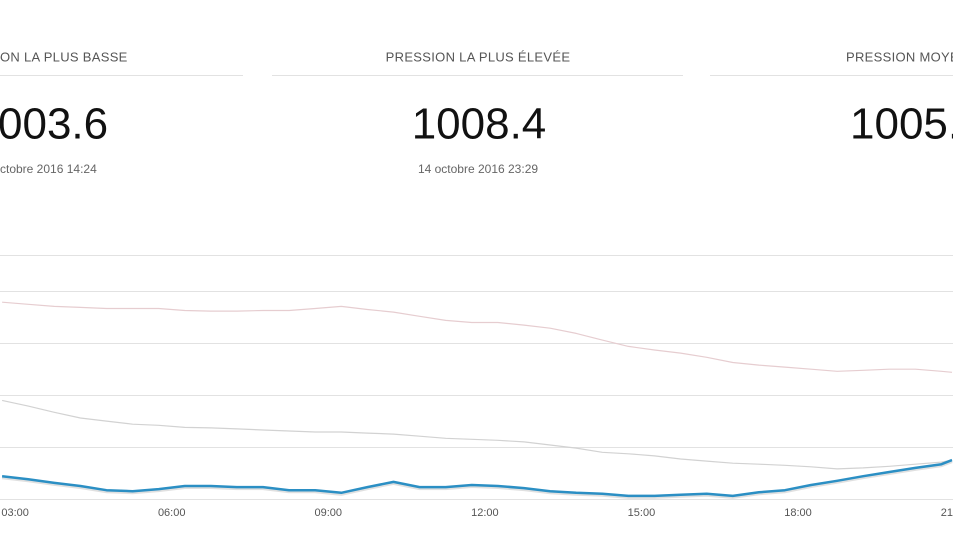 This screenshot has height=536, width=953. I want to click on card-value: 003.6, so click(54, 124).